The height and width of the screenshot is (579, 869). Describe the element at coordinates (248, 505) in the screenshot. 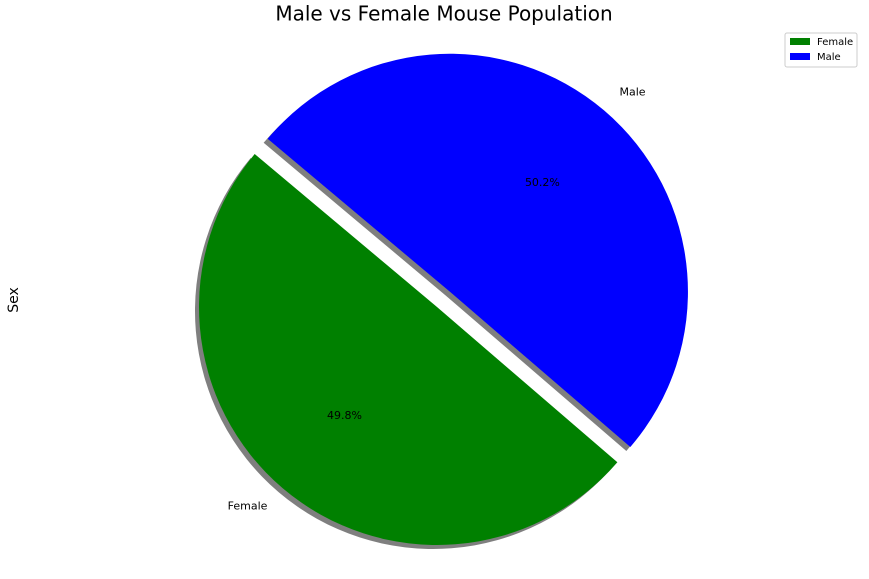

I see `wedge-label: Female` at that location.